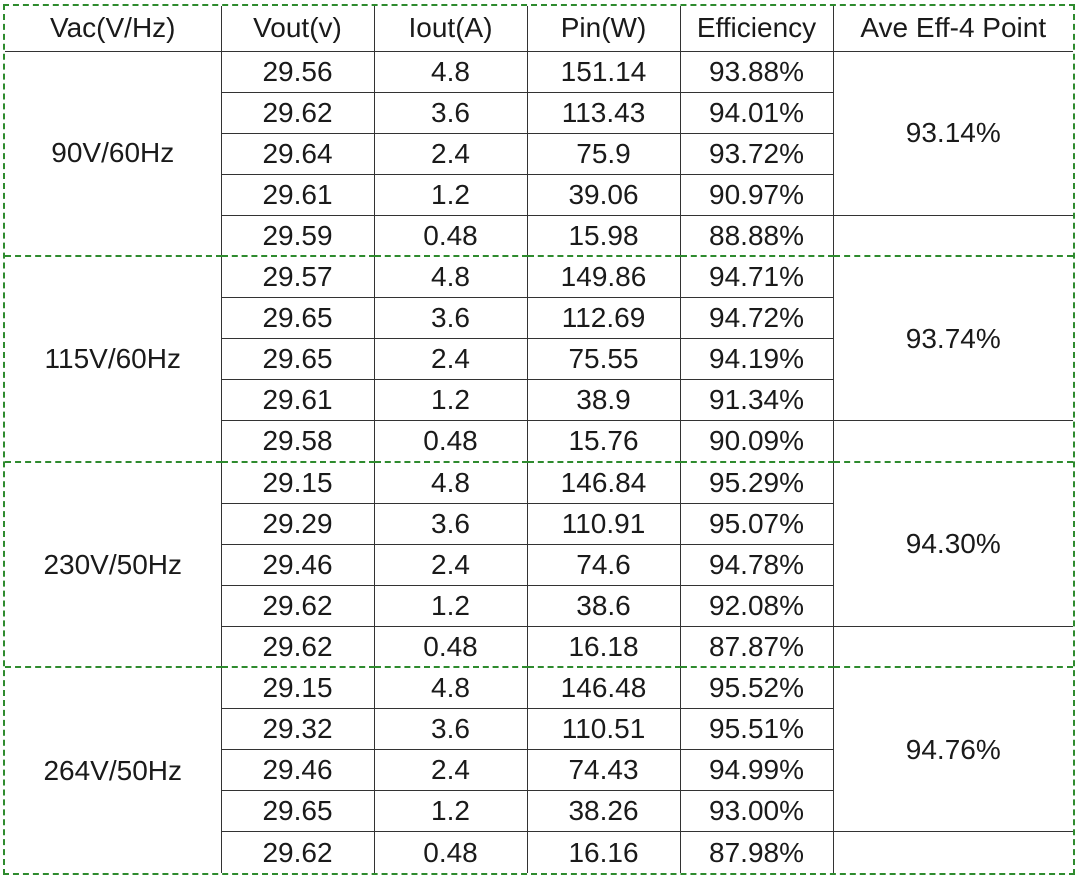  What do you see at coordinates (603, 646) in the screenshot?
I see `pin-cell: 16.18` at bounding box center [603, 646].